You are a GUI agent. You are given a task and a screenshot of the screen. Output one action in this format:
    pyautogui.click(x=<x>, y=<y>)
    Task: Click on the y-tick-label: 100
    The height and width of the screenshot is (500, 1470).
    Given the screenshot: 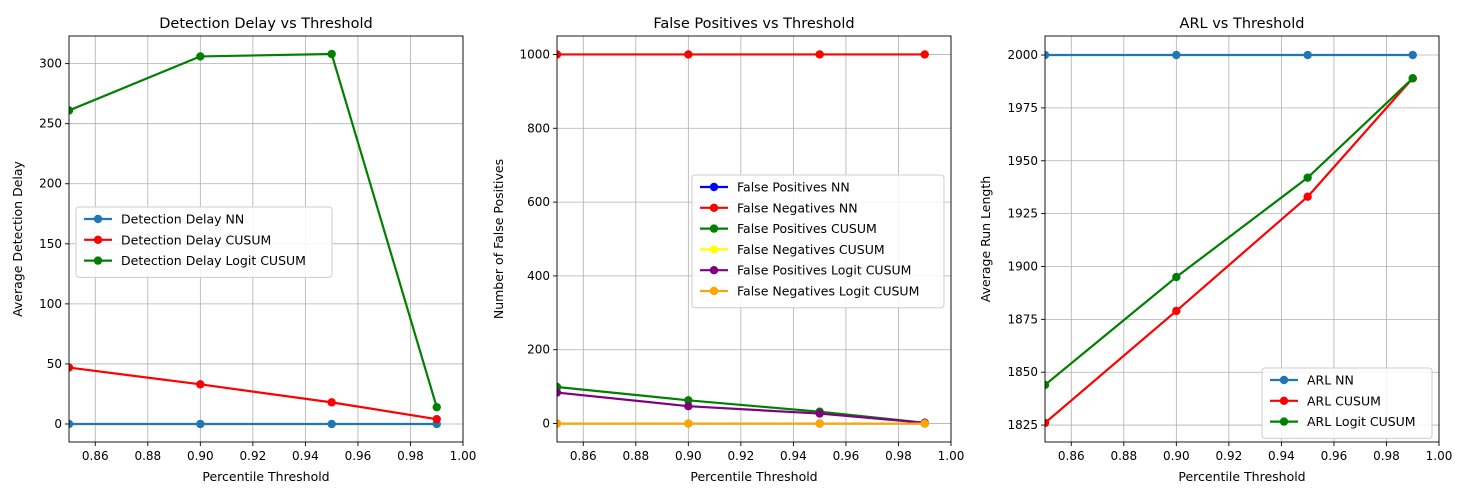 What is the action you would take?
    pyautogui.click(x=50, y=304)
    